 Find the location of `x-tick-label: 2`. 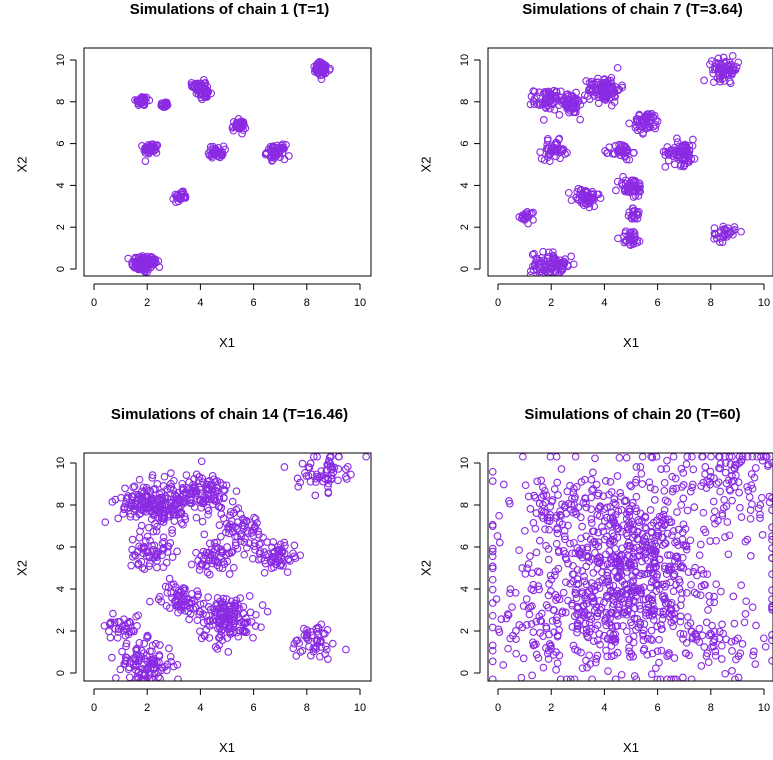

x-tick-label: 2 is located at coordinates (147, 303).